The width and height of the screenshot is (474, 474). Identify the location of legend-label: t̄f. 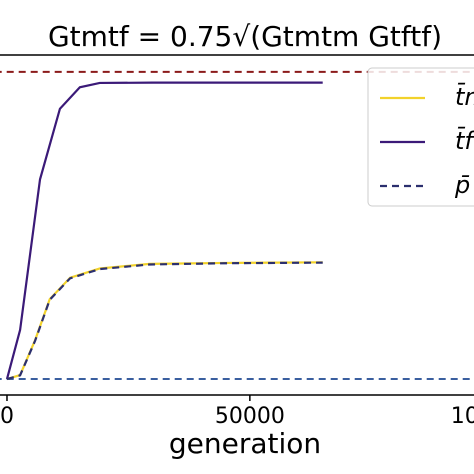
(464, 140).